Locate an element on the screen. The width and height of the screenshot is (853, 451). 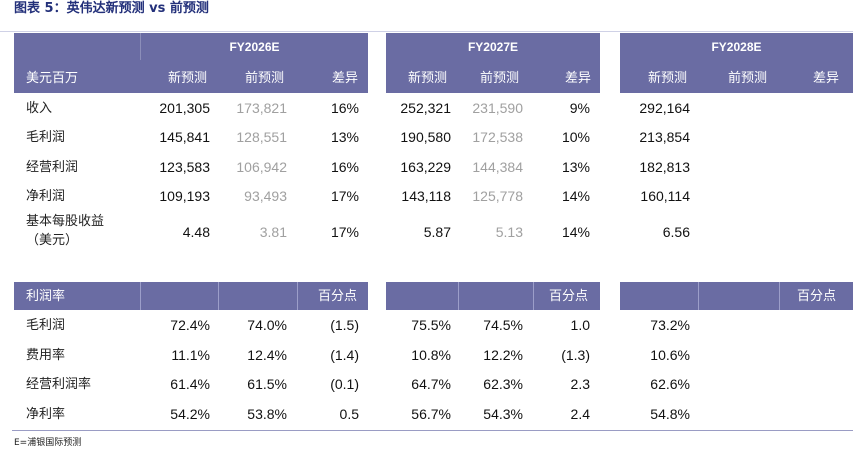
unit-header-label: 美元百万 is located at coordinates (52, 78).